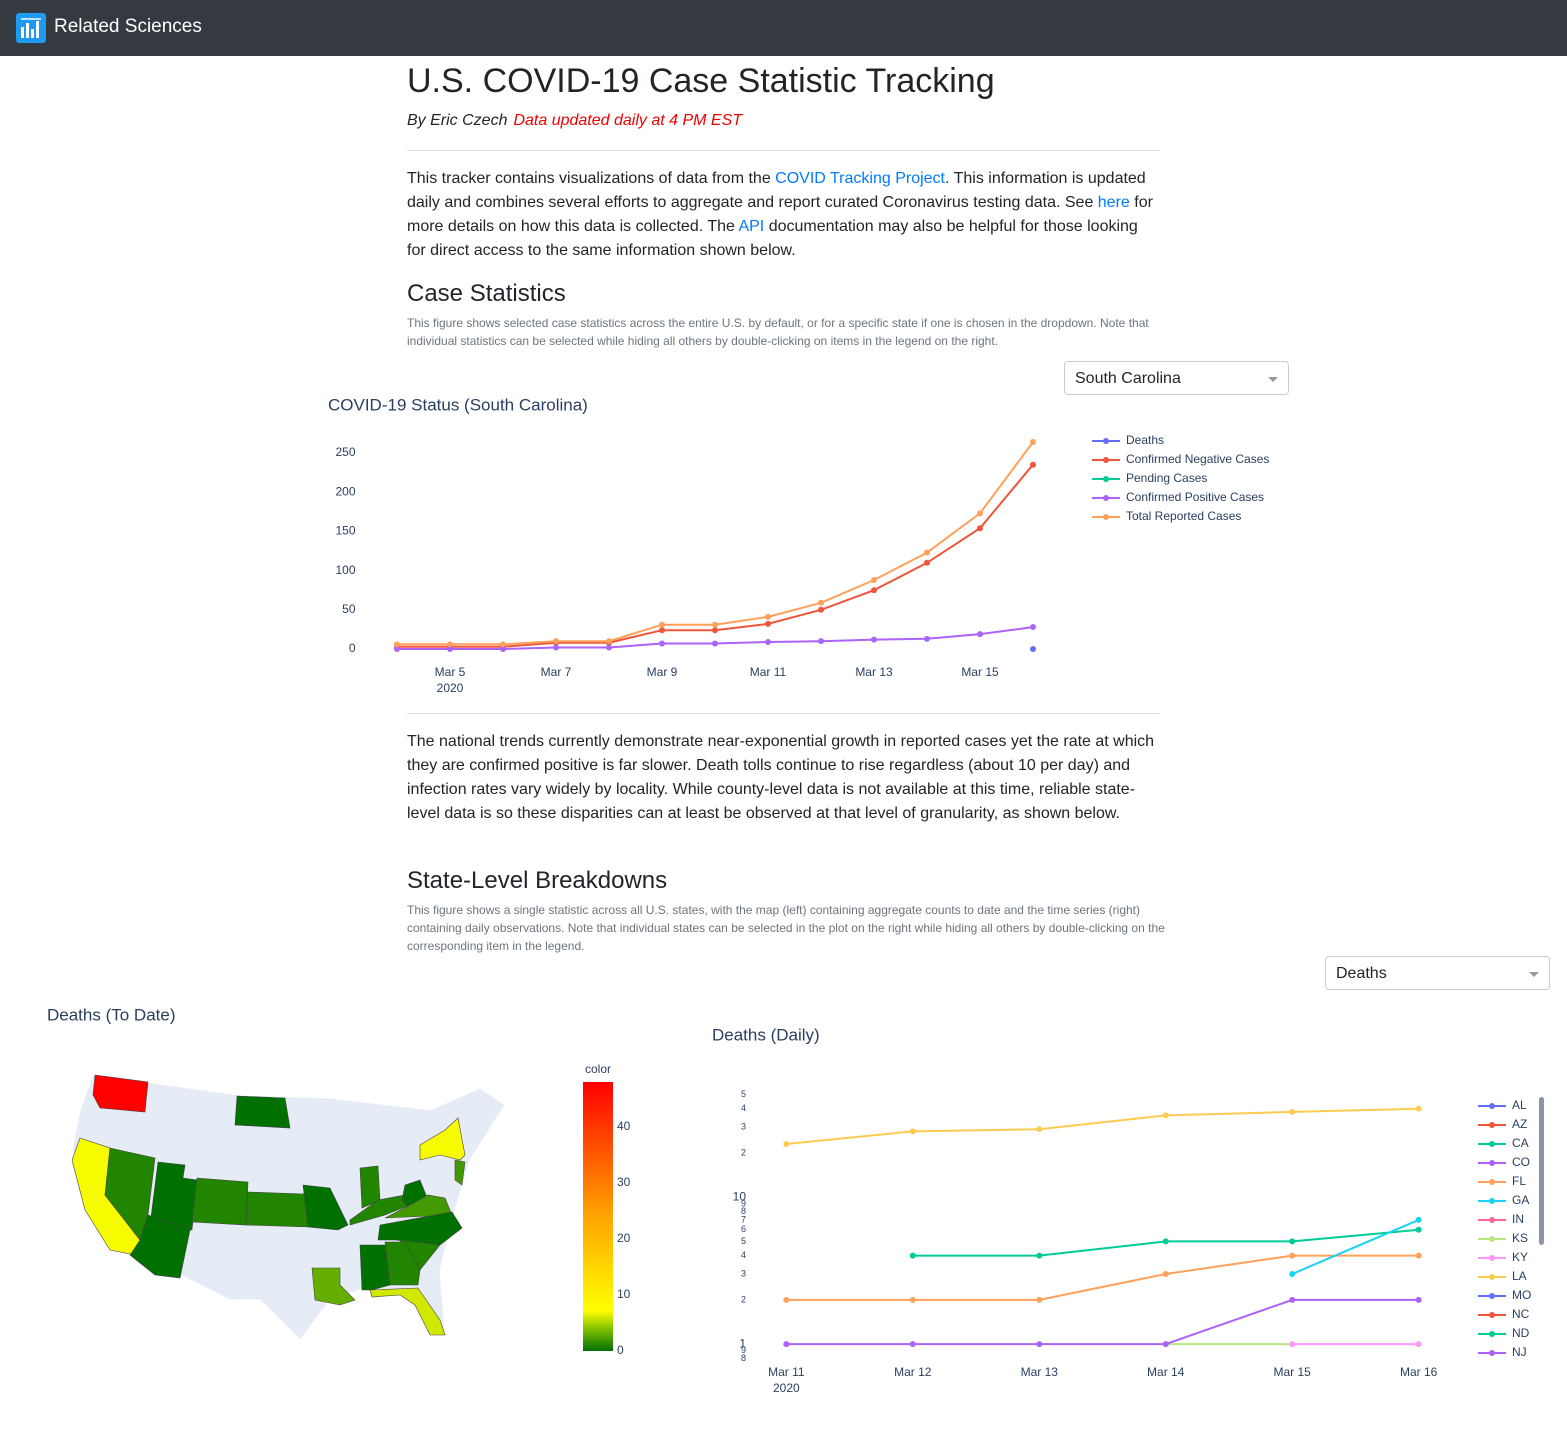  Describe the element at coordinates (457, 120) in the screenshot. I see `author: By Eric Czech` at that location.